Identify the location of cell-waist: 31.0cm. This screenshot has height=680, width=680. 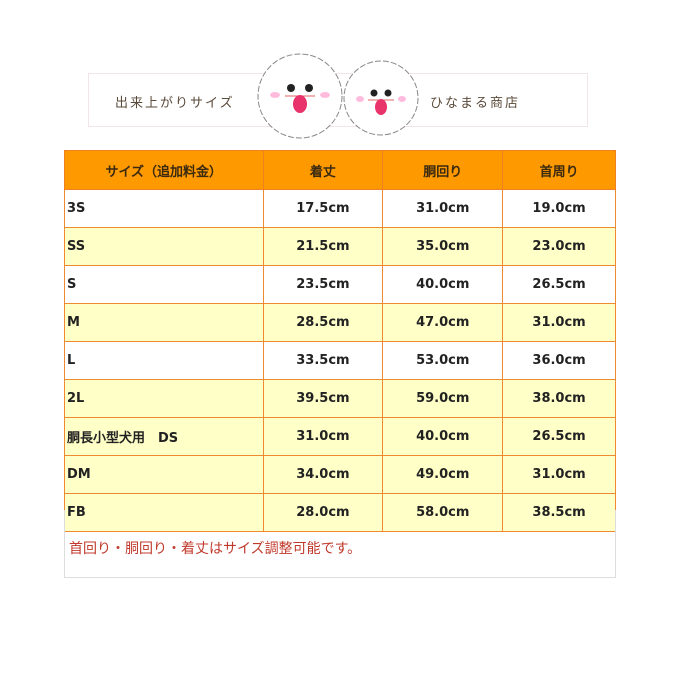
(443, 208).